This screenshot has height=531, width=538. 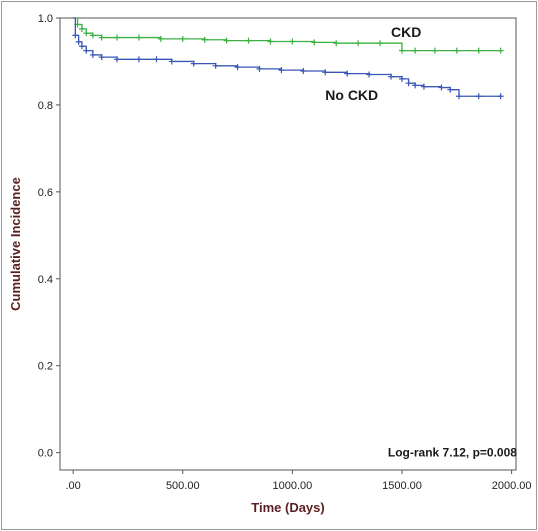 What do you see at coordinates (45, 193) in the screenshot?
I see `y-tick-label: 0.6` at bounding box center [45, 193].